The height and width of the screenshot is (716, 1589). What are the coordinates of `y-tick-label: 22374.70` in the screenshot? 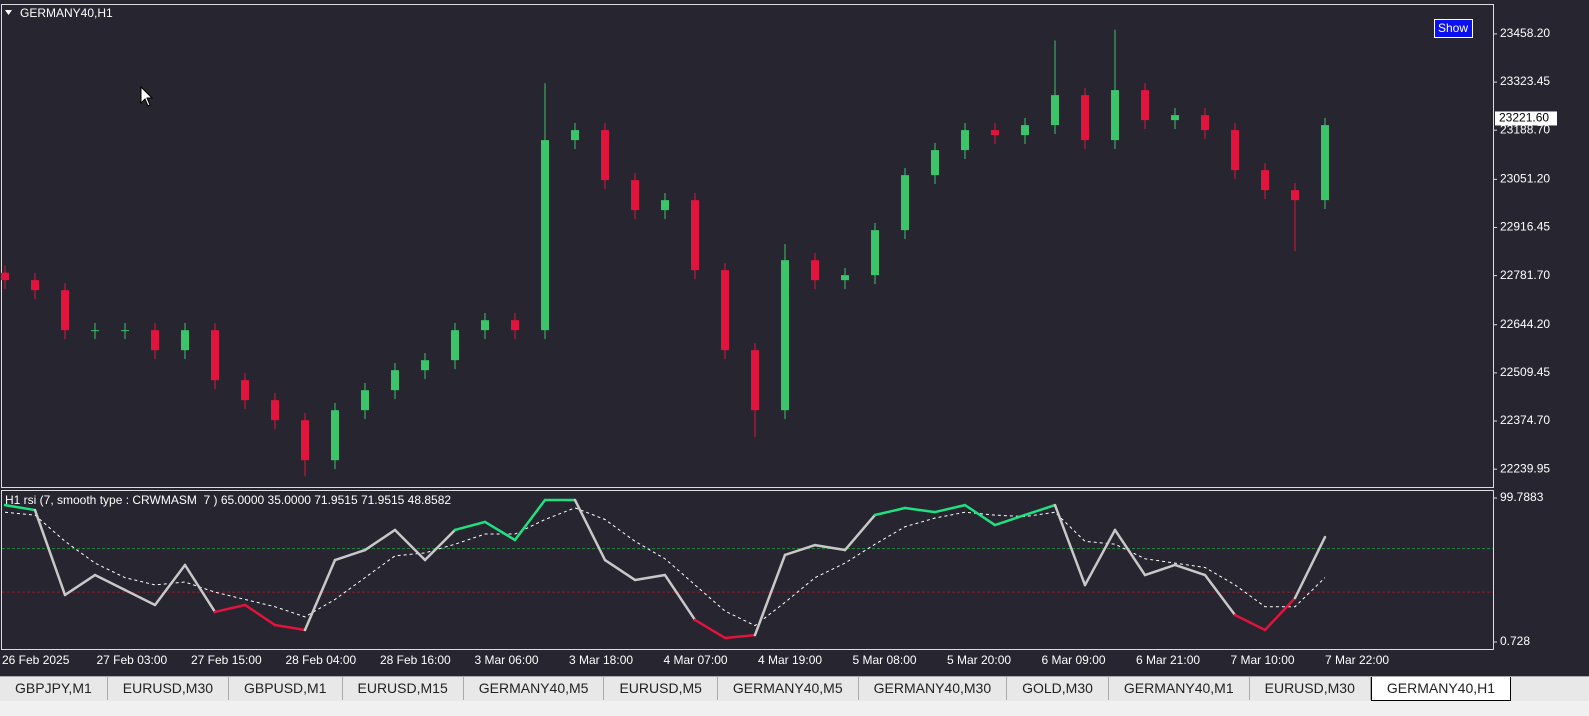 It's located at (1525, 420).